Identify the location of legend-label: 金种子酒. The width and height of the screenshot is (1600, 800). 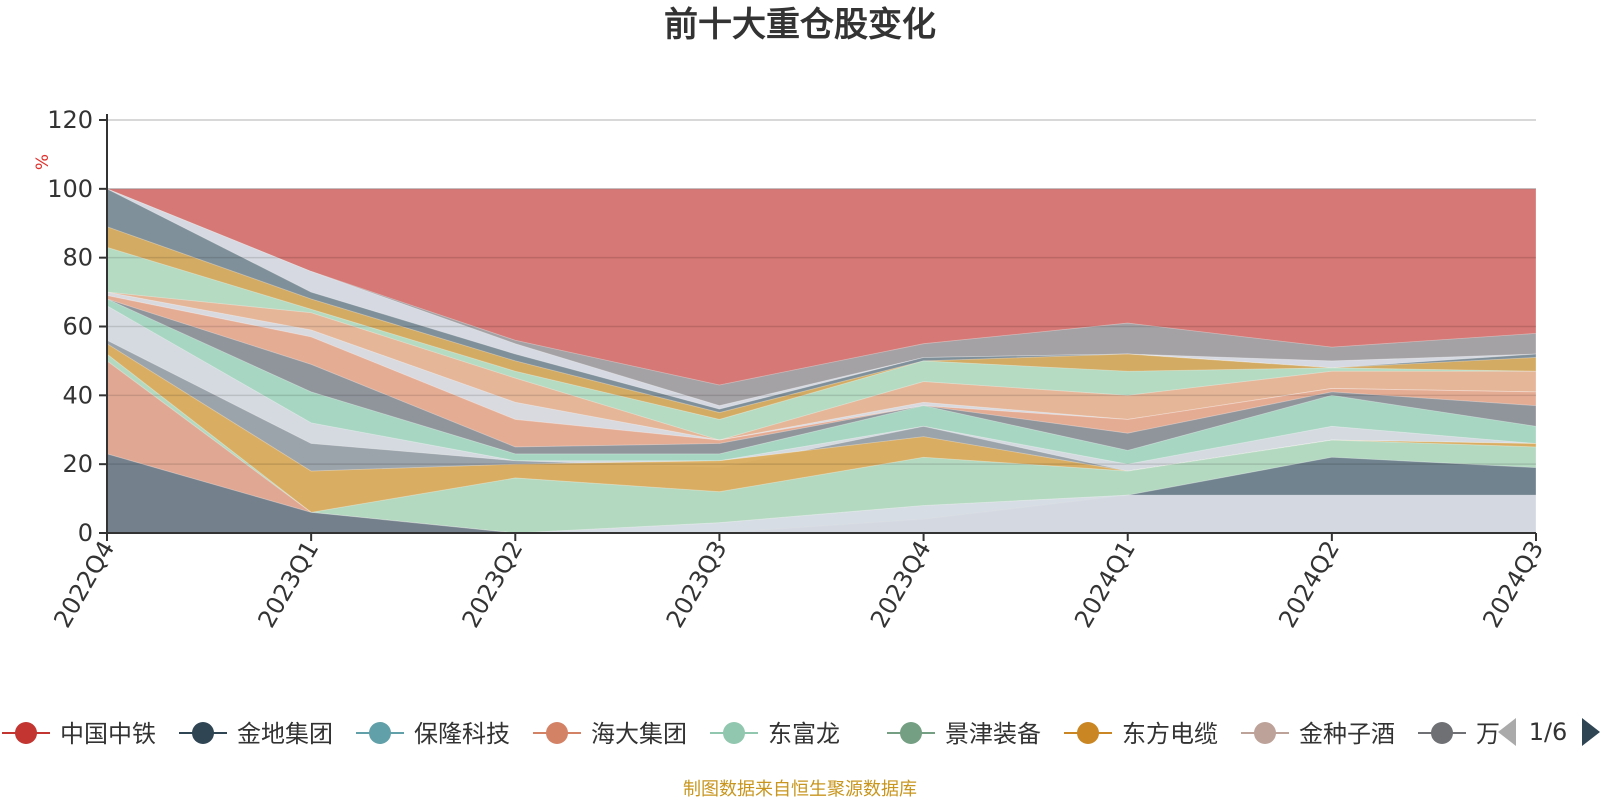
(1347, 734).